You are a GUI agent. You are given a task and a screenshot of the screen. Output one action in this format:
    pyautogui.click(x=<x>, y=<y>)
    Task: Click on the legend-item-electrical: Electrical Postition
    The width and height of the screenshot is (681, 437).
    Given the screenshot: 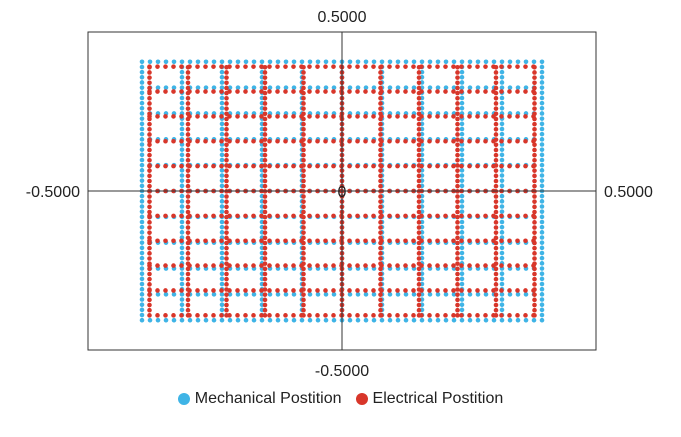 What is the action you would take?
    pyautogui.click(x=429, y=399)
    